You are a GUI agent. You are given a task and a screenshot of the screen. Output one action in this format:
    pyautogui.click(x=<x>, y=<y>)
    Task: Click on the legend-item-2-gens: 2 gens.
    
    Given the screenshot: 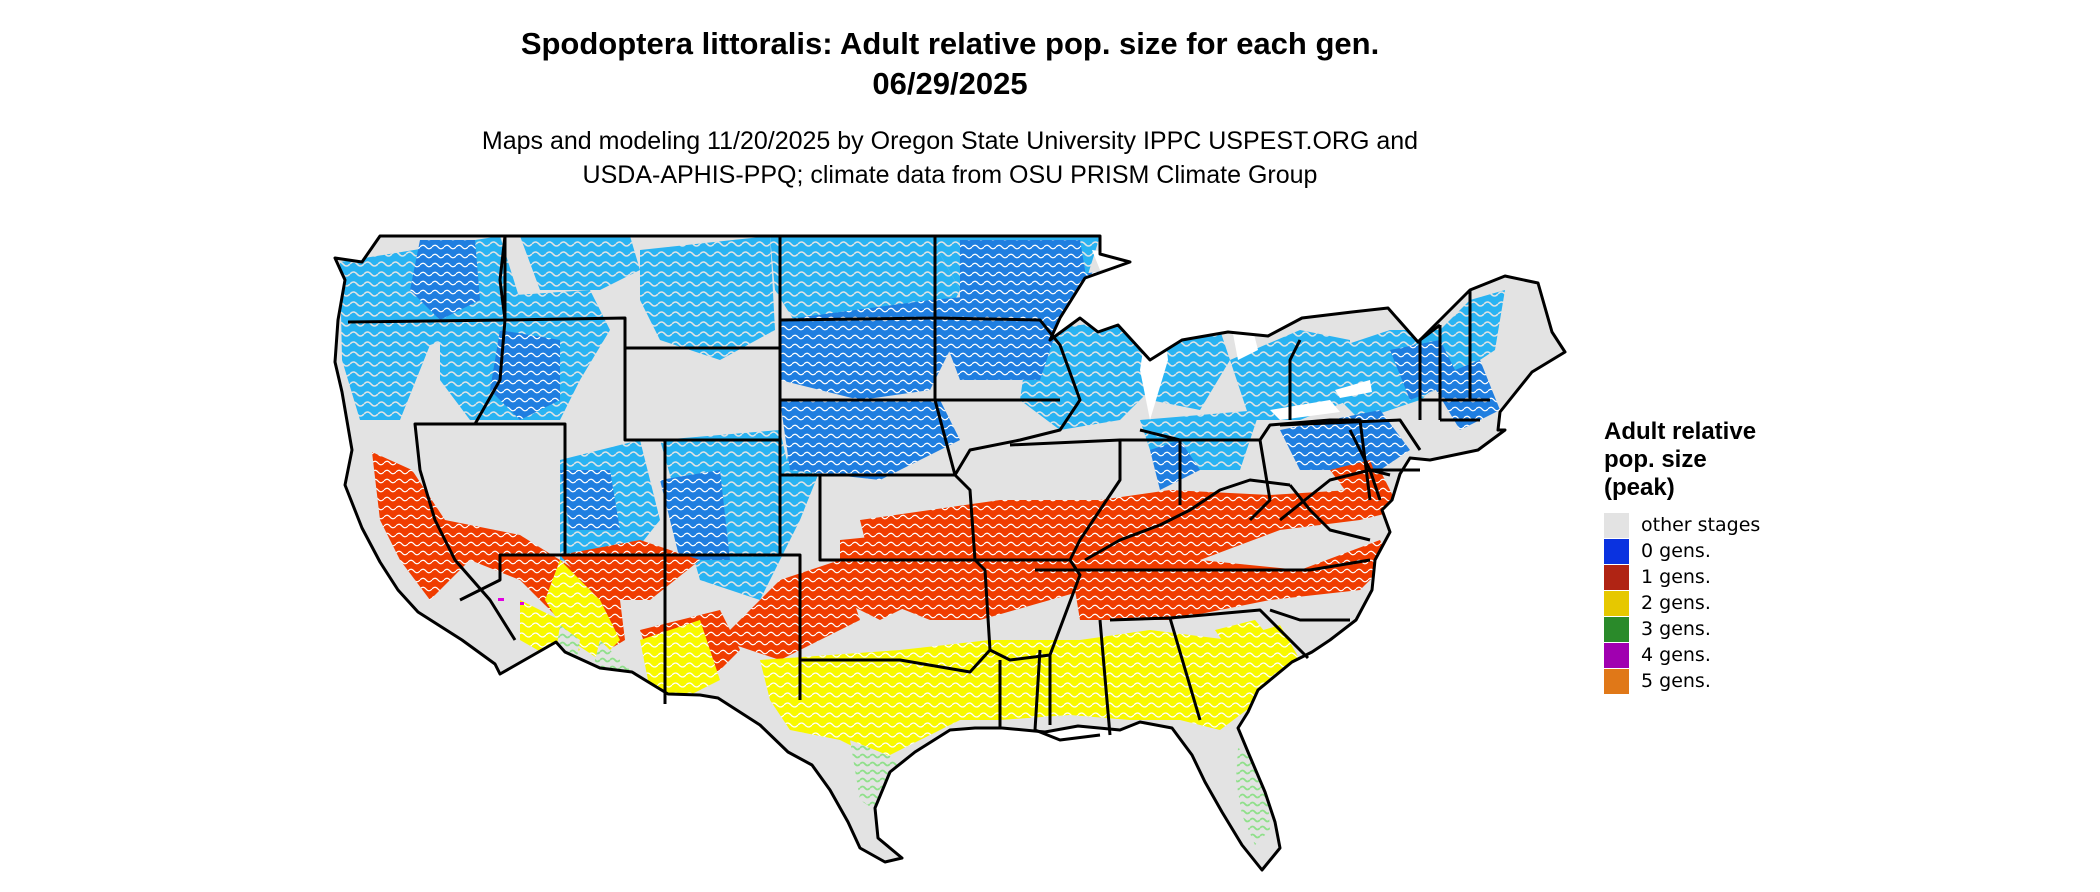 What is the action you would take?
    pyautogui.click(x=1682, y=603)
    